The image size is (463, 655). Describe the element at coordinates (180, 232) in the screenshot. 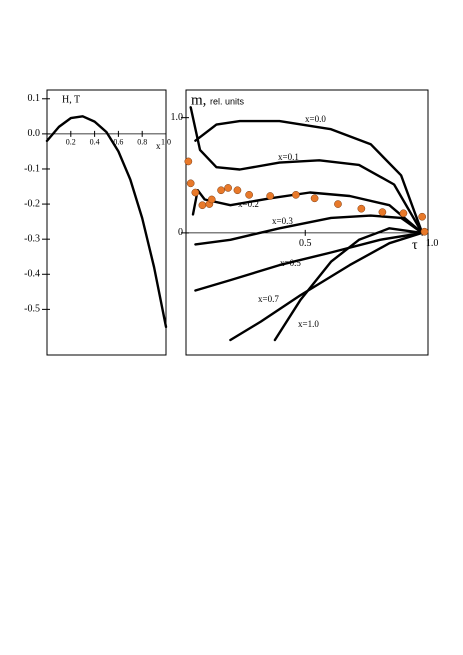

I see `y-tick-label: 0` at that location.